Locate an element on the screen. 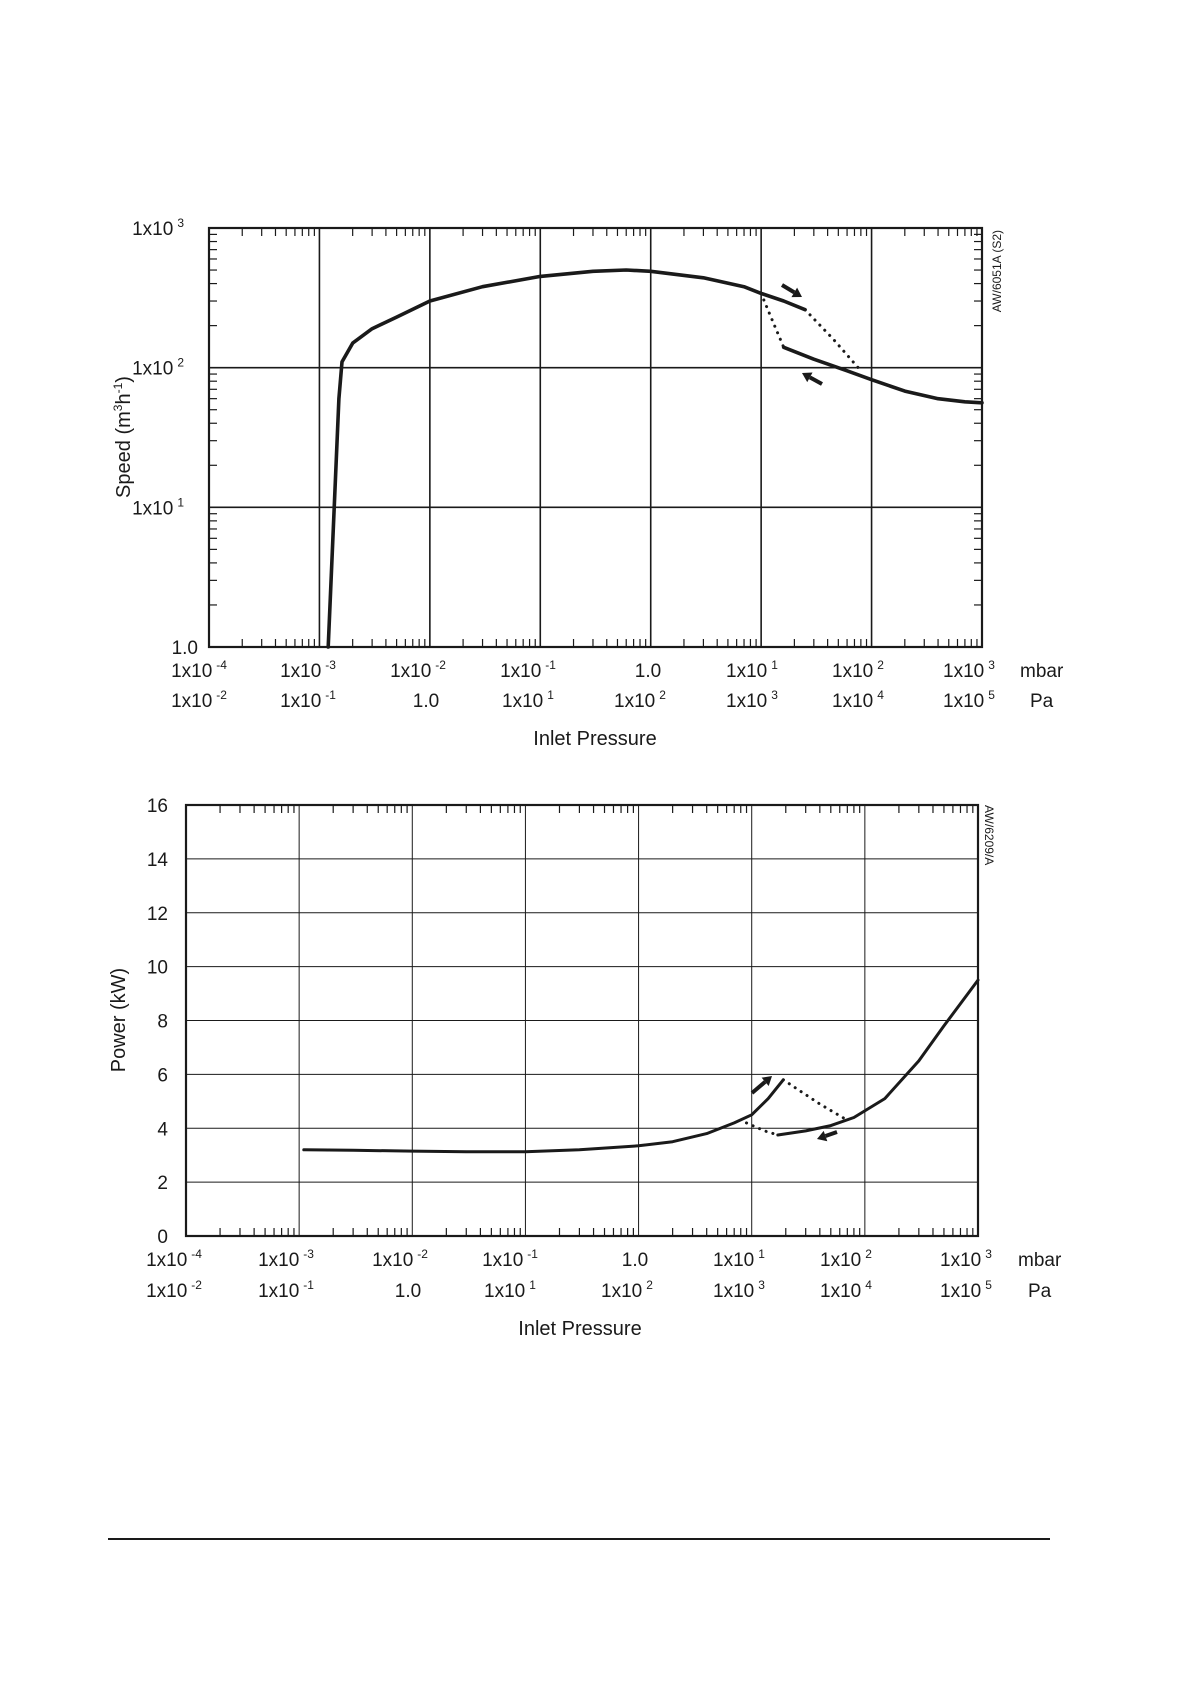  y-axis-title: Power (kW) is located at coordinates (119, 1020).